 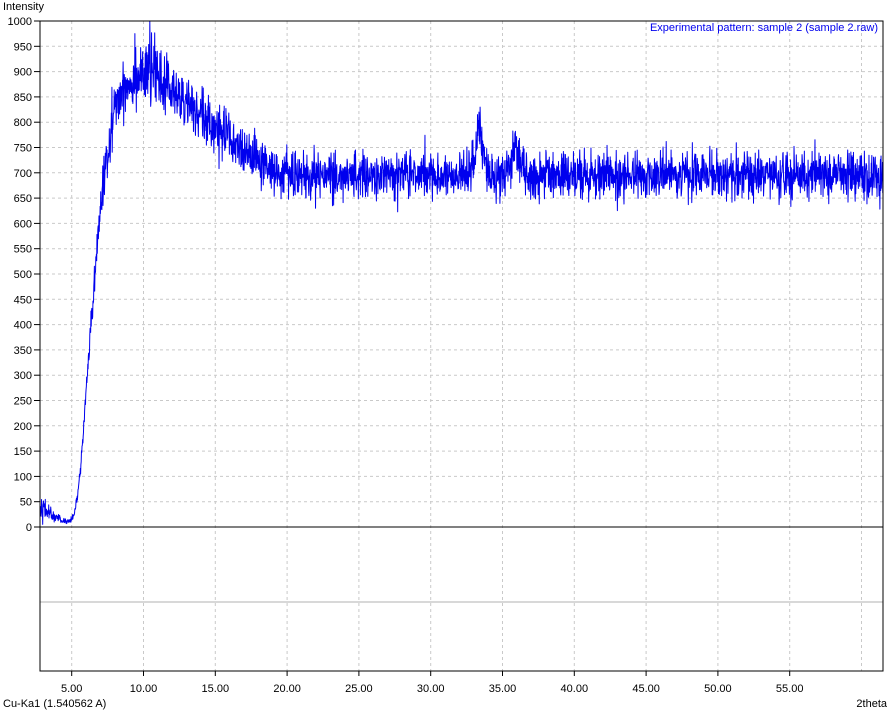 What do you see at coordinates (23, 224) in the screenshot?
I see `svg-text: 600` at bounding box center [23, 224].